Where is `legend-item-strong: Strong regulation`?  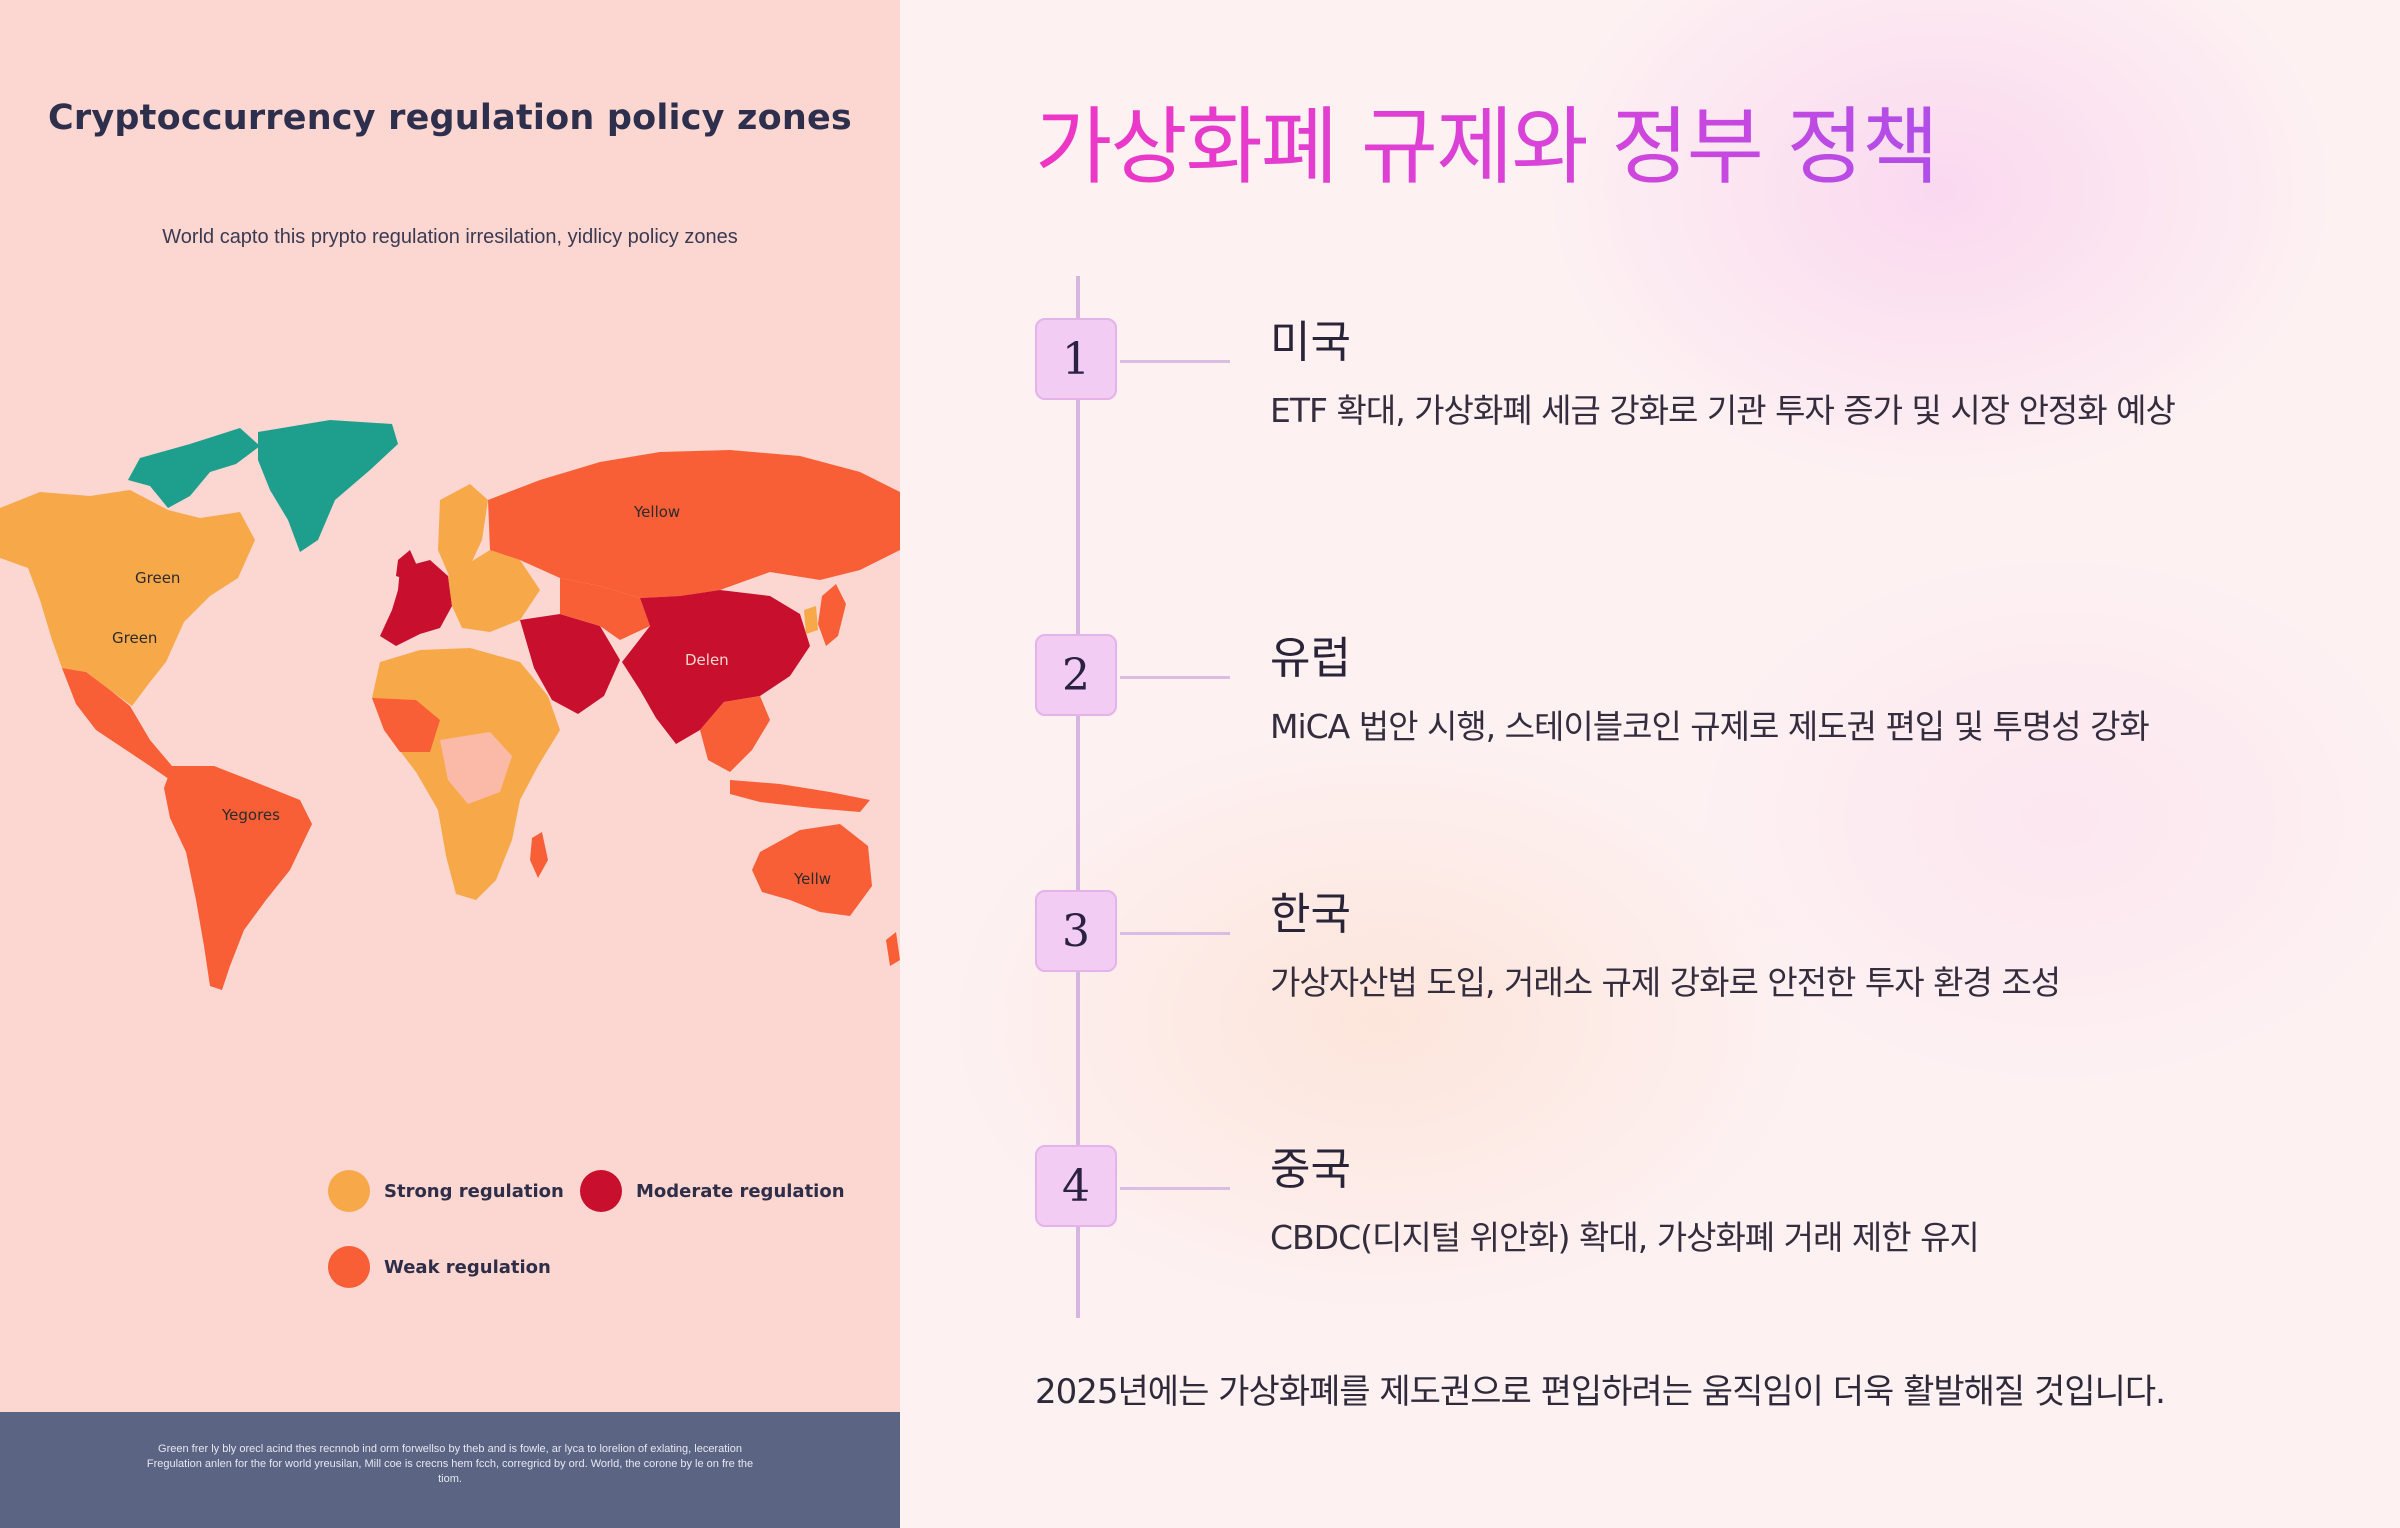 legend-item-strong: Strong regulation is located at coordinates (446, 1191).